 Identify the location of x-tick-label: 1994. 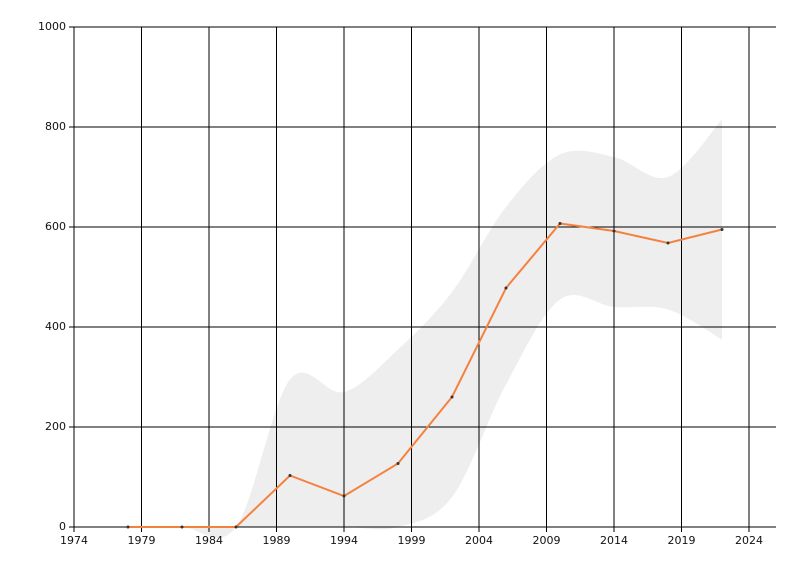
(344, 540).